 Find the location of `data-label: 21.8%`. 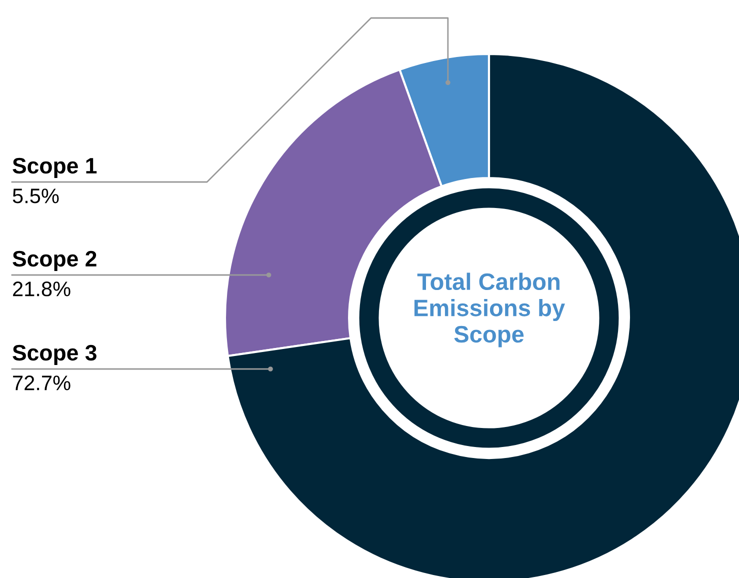

data-label: 21.8% is located at coordinates (41, 289).